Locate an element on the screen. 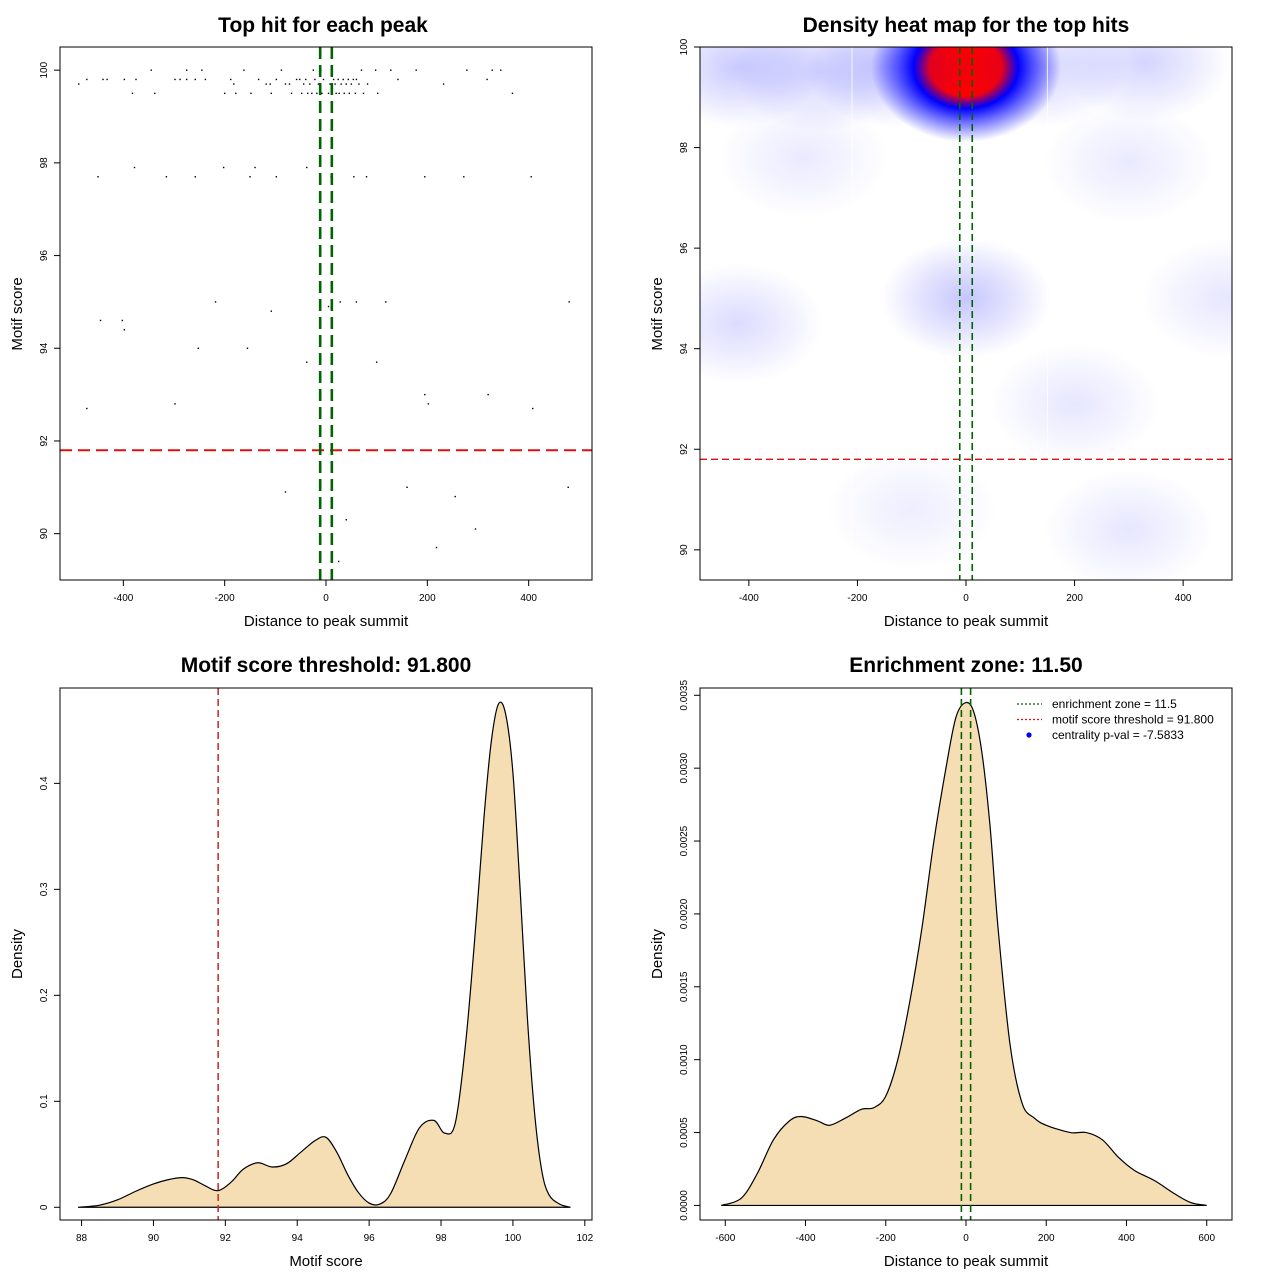 The height and width of the screenshot is (1280, 1280). x-tick-label: -400 is located at coordinates (749, 598).